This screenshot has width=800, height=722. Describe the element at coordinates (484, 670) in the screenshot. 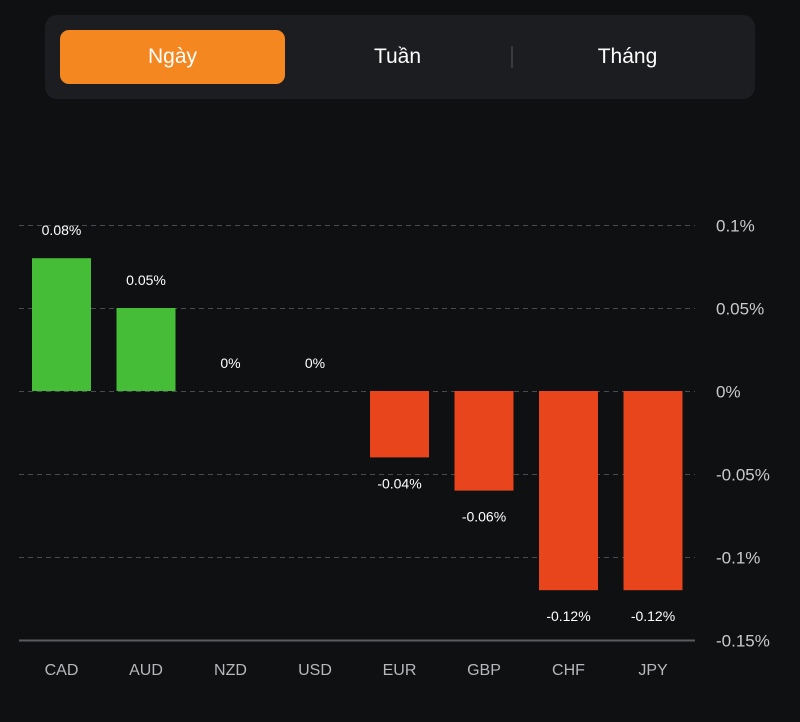

I see `x-tick-label: GBP` at that location.